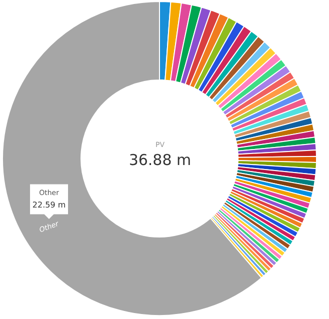 The image size is (329, 319). Describe the element at coordinates (49, 205) in the screenshot. I see `data-label: 22.59 m` at that location.